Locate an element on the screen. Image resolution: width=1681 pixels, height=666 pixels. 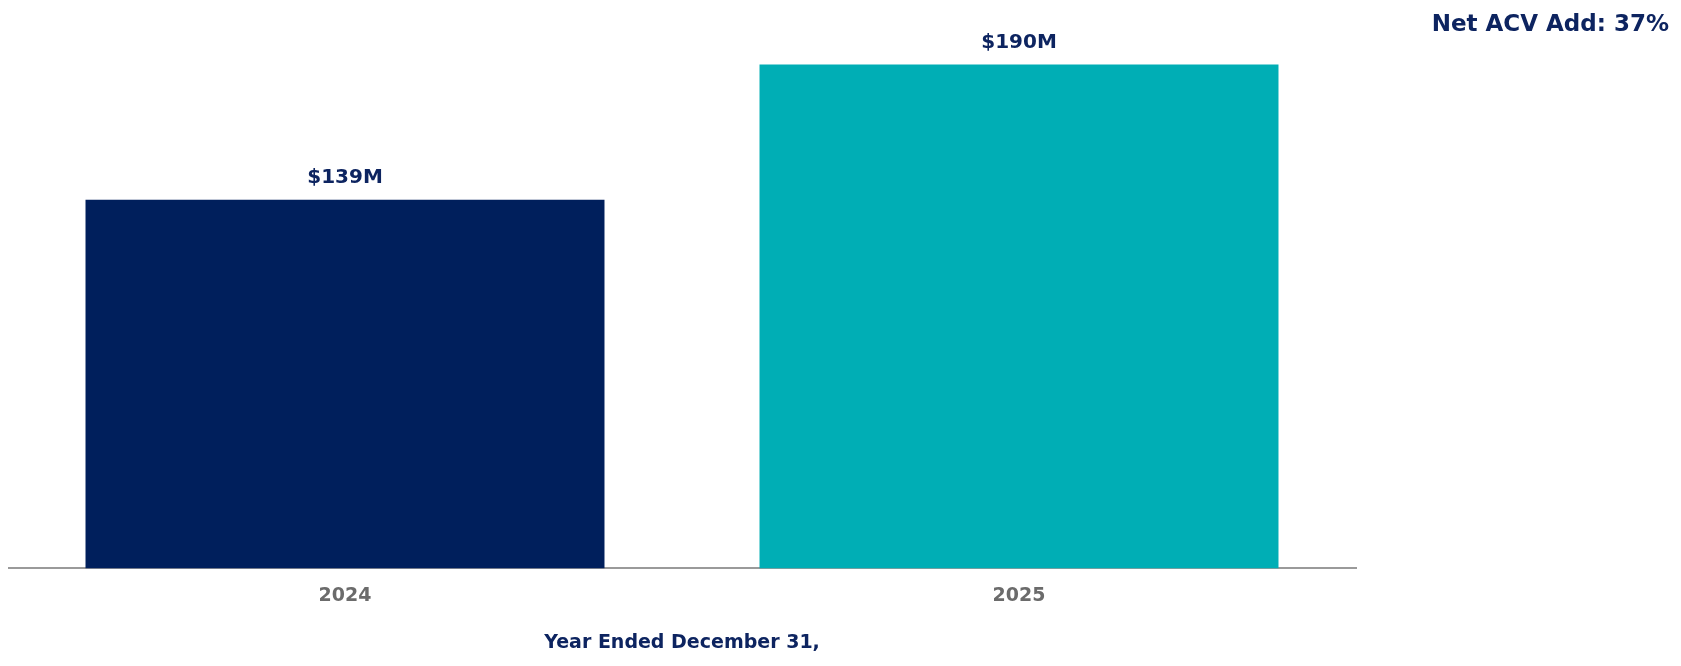
x-tick-label: 2025 is located at coordinates (1019, 593).